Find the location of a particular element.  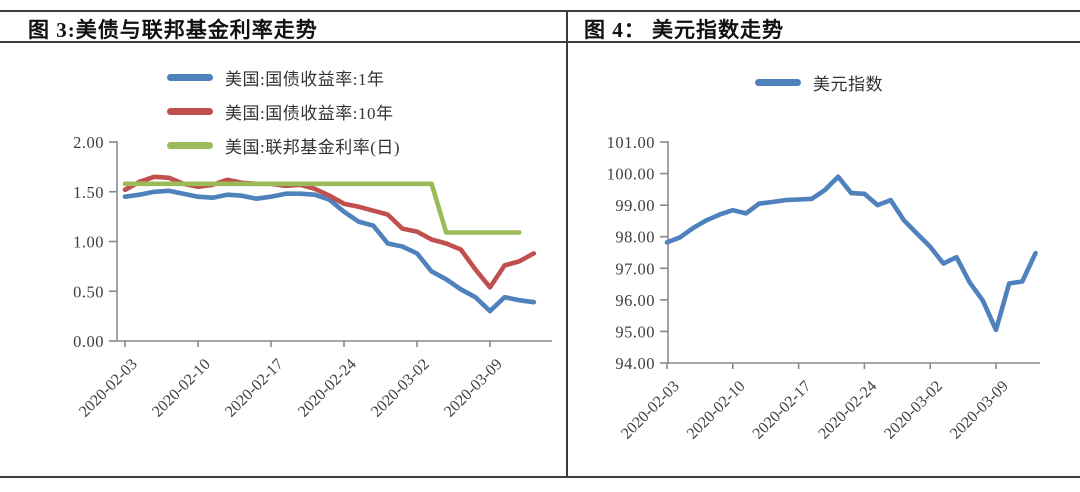

y-tick-label: 96.00 is located at coordinates (635, 300).